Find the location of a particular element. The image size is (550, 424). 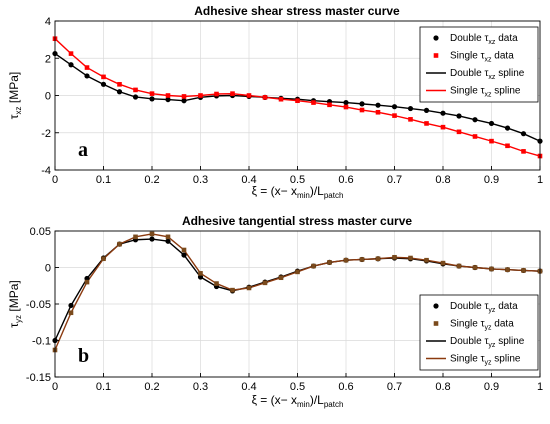

panel-a-ylabel: τxz [MPa] is located at coordinates (15, 95).